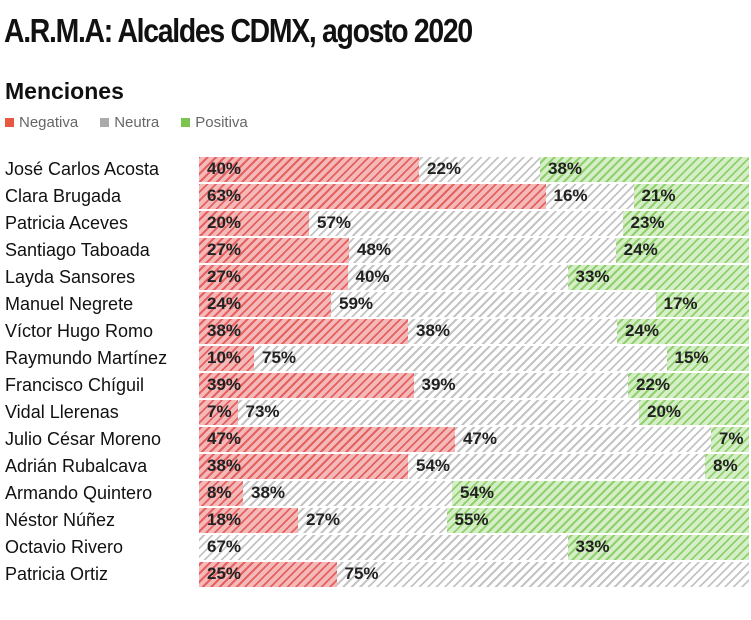  I want to click on data-label: 59%, so click(356, 303).